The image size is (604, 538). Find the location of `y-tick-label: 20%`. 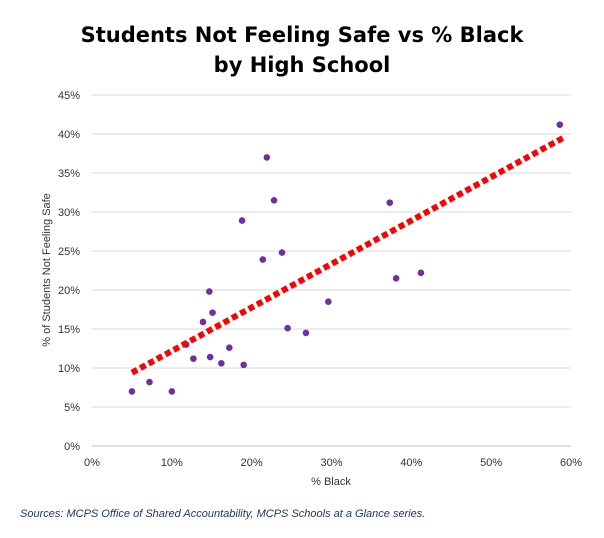

y-tick-label: 20% is located at coordinates (69, 291).